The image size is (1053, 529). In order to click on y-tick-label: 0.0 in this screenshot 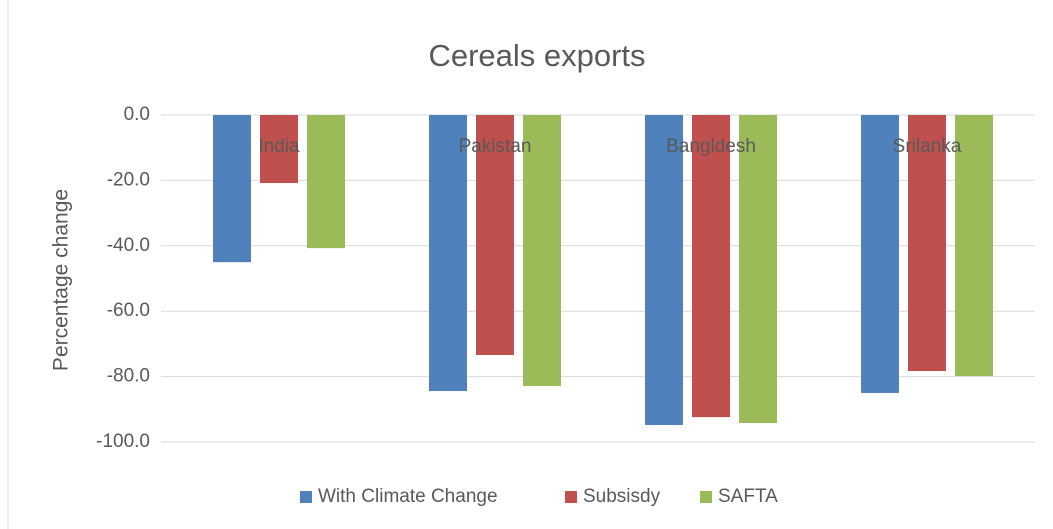, I will do `click(137, 114)`.